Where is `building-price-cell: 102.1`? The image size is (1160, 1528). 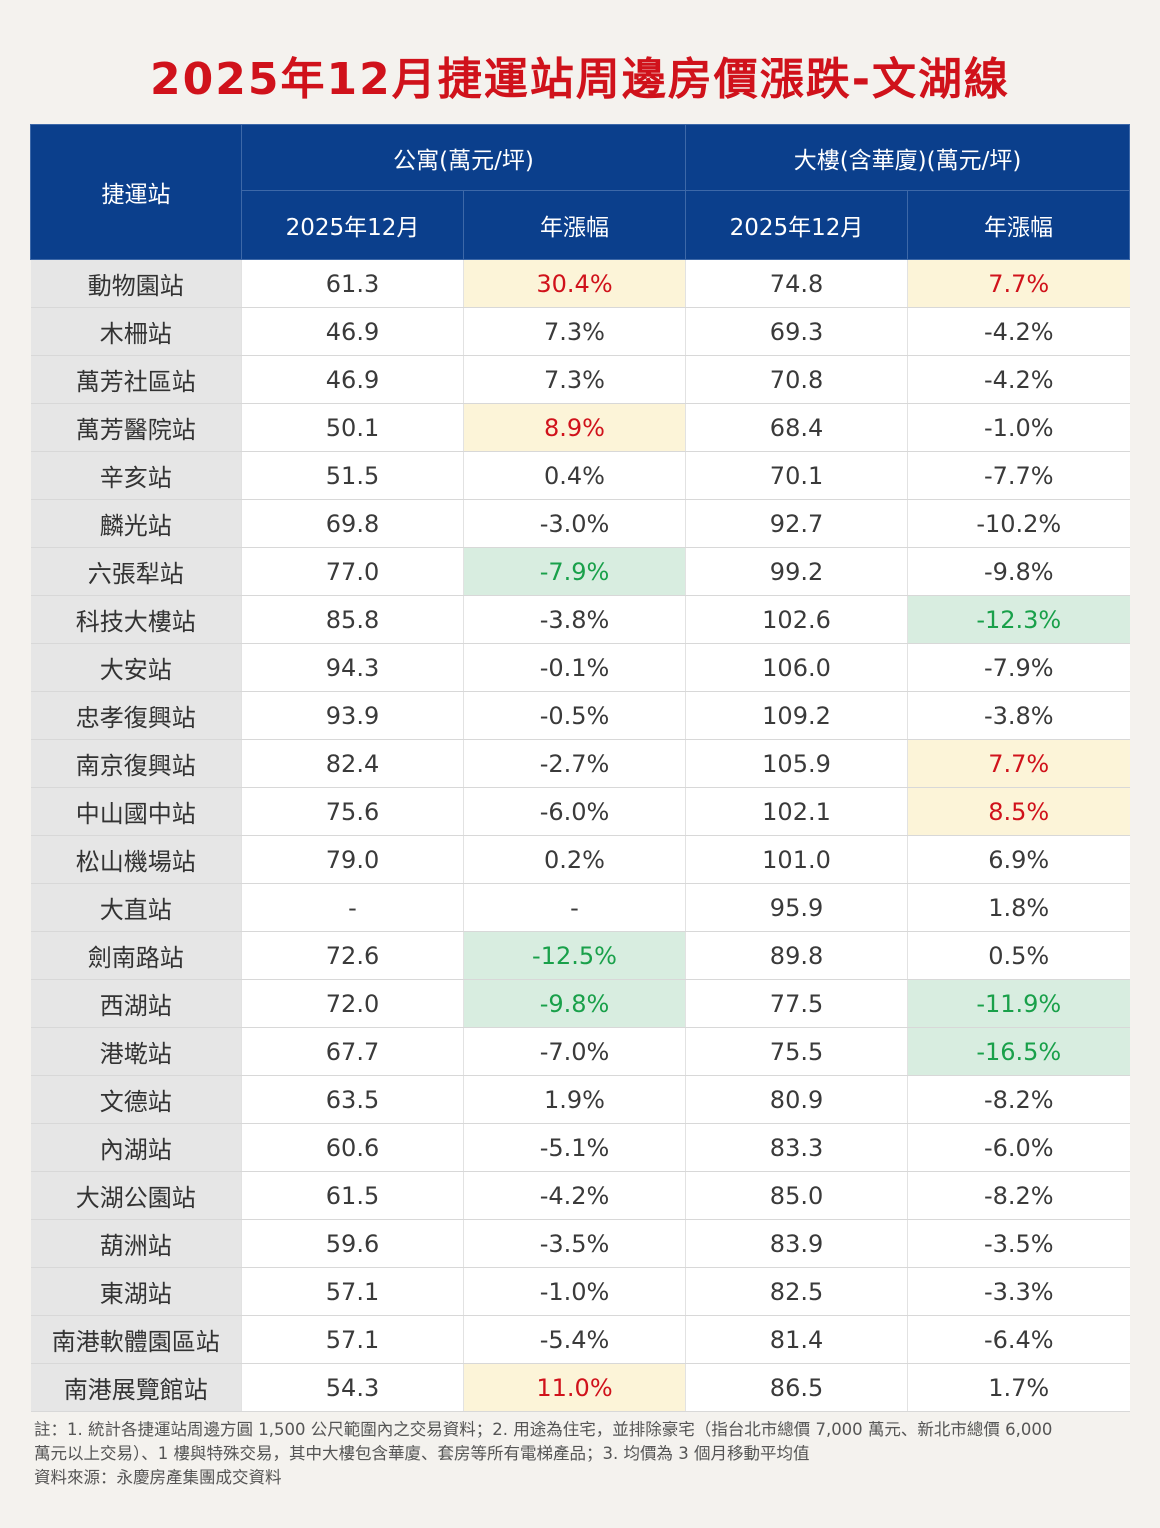 building-price-cell: 102.1 is located at coordinates (796, 811).